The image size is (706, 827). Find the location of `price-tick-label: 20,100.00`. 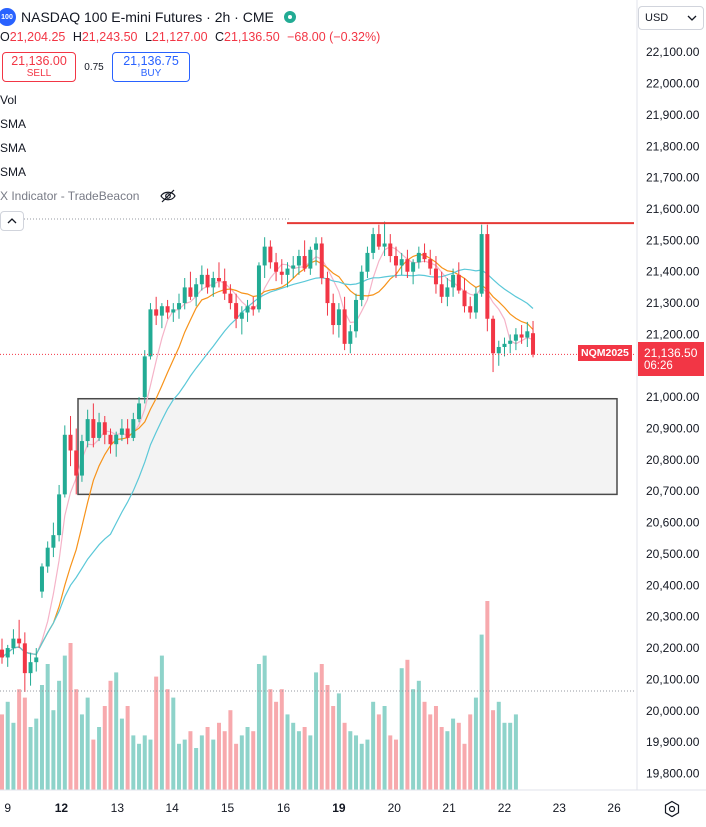

price-tick-label: 20,100.00 is located at coordinates (673, 679).